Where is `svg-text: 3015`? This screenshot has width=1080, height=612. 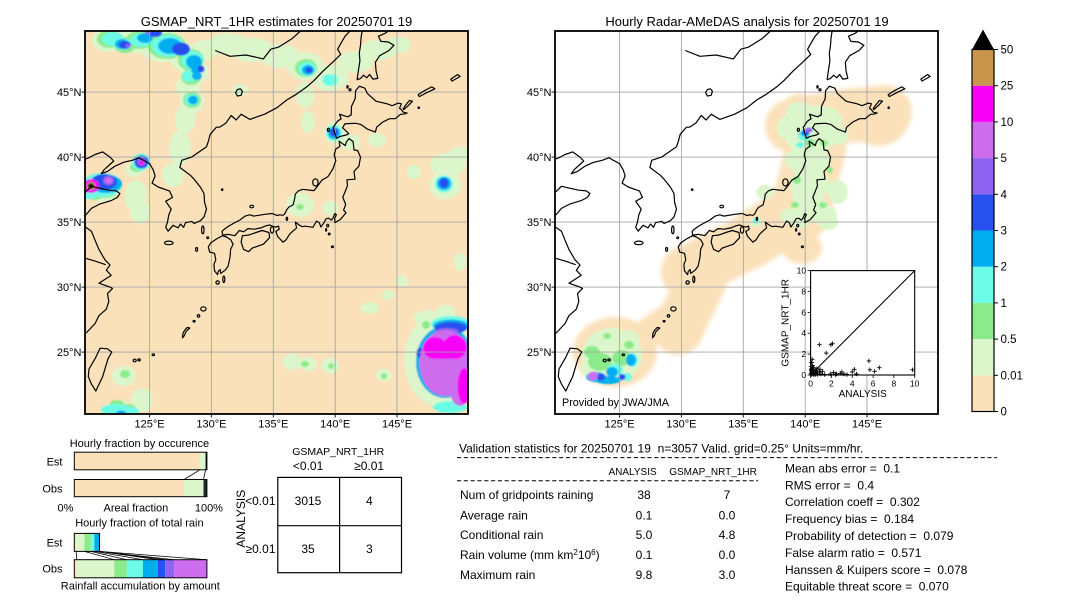 svg-text: 3015 is located at coordinates (308, 501).